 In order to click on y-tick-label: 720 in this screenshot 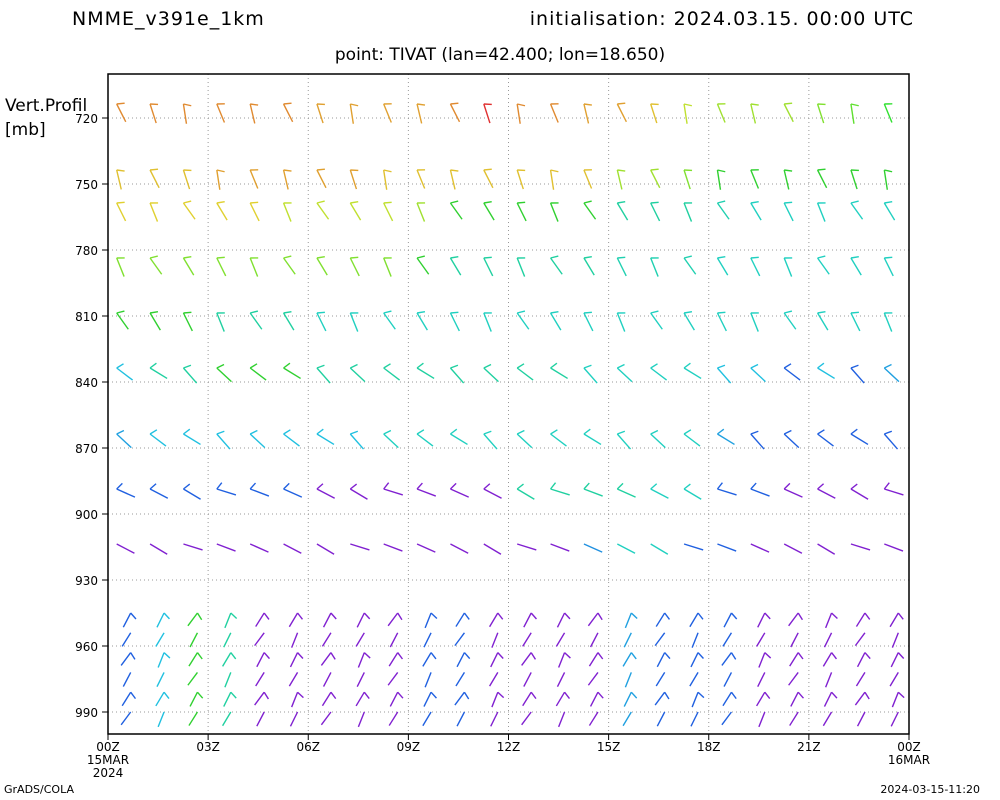, I will do `click(86, 119)`.